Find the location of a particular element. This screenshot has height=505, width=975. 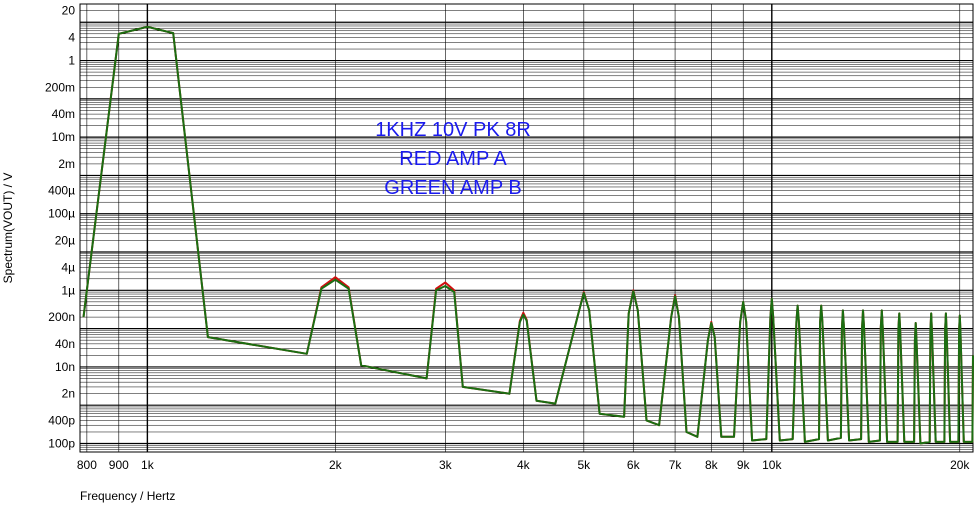

annotation-line-3: GREEN AMP B is located at coordinates (452, 188).